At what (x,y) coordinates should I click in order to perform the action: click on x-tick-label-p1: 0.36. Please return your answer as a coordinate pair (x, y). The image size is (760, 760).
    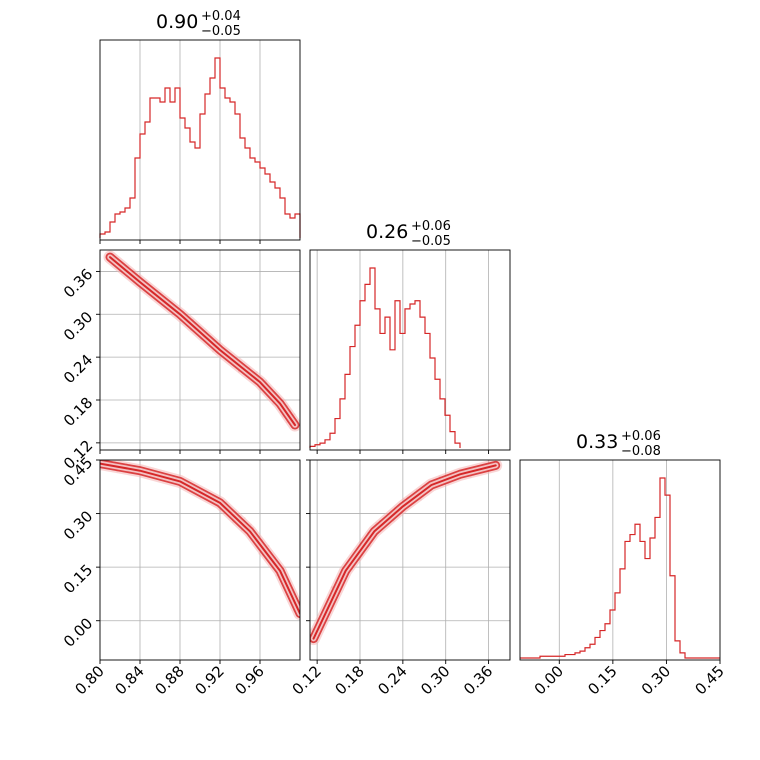
    Looking at the image, I should click on (478, 680).